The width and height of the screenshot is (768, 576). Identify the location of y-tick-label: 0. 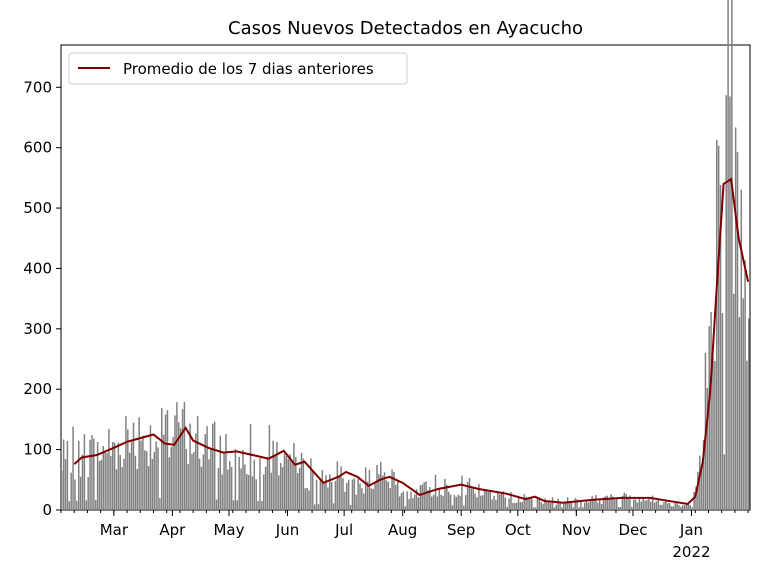
(47, 510).